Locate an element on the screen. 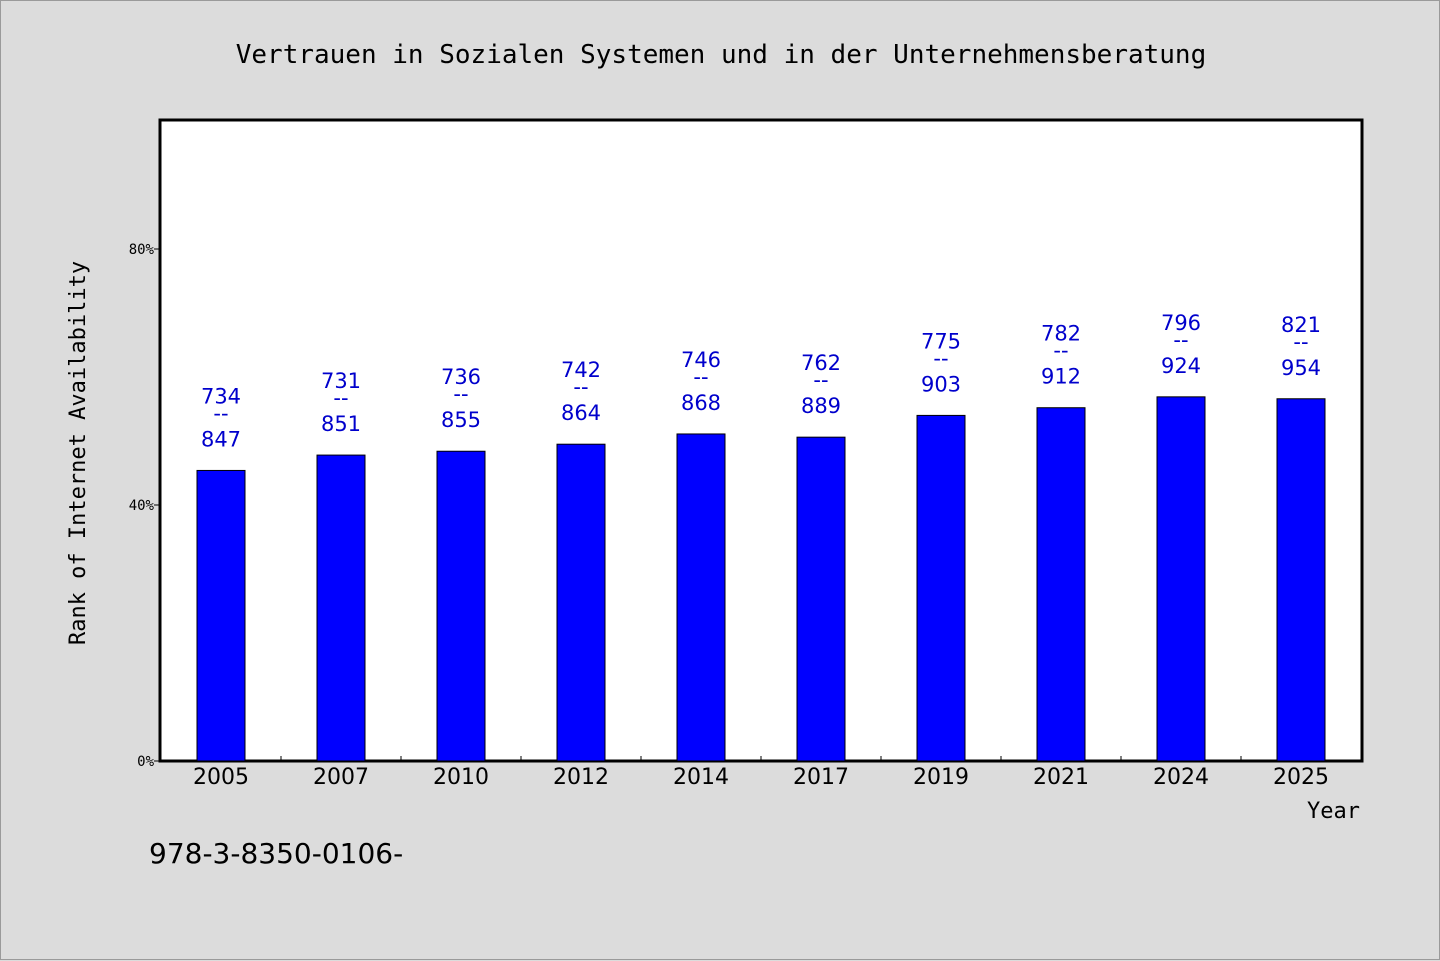  y-axis-ticks: 0% 40% 80% is located at coordinates (145, 506).